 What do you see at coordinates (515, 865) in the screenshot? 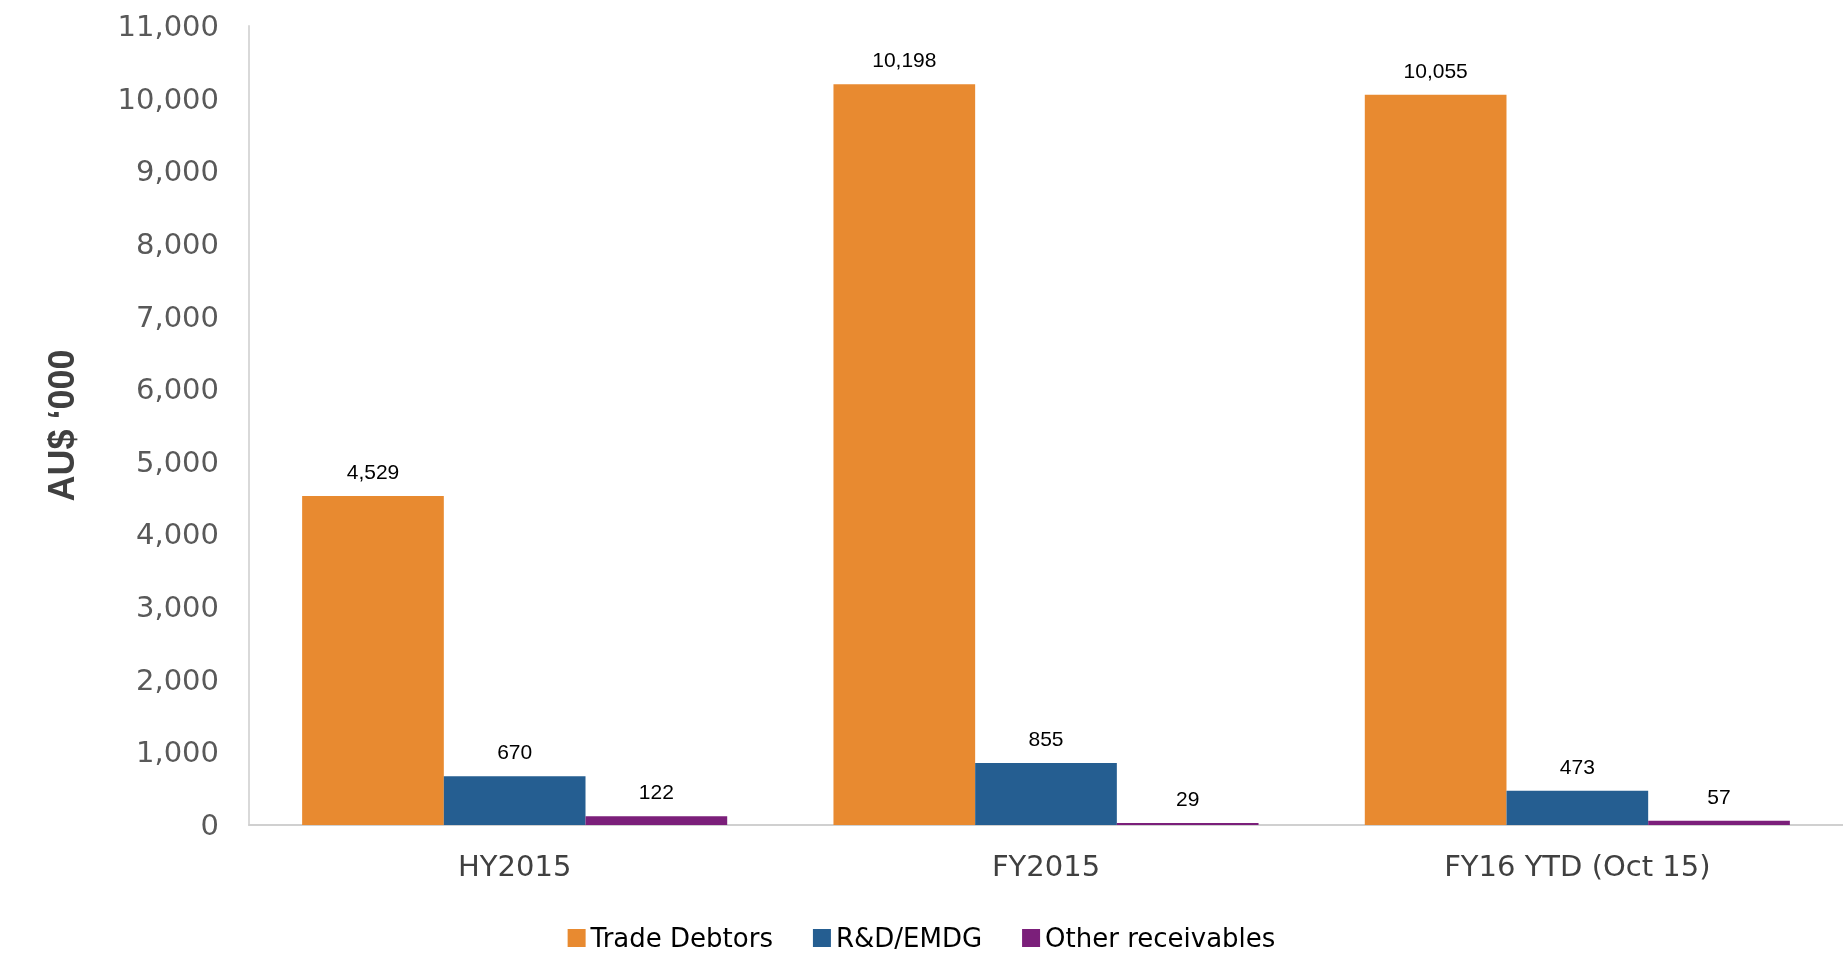
I see `x-tick-label: HY2015` at bounding box center [515, 865].